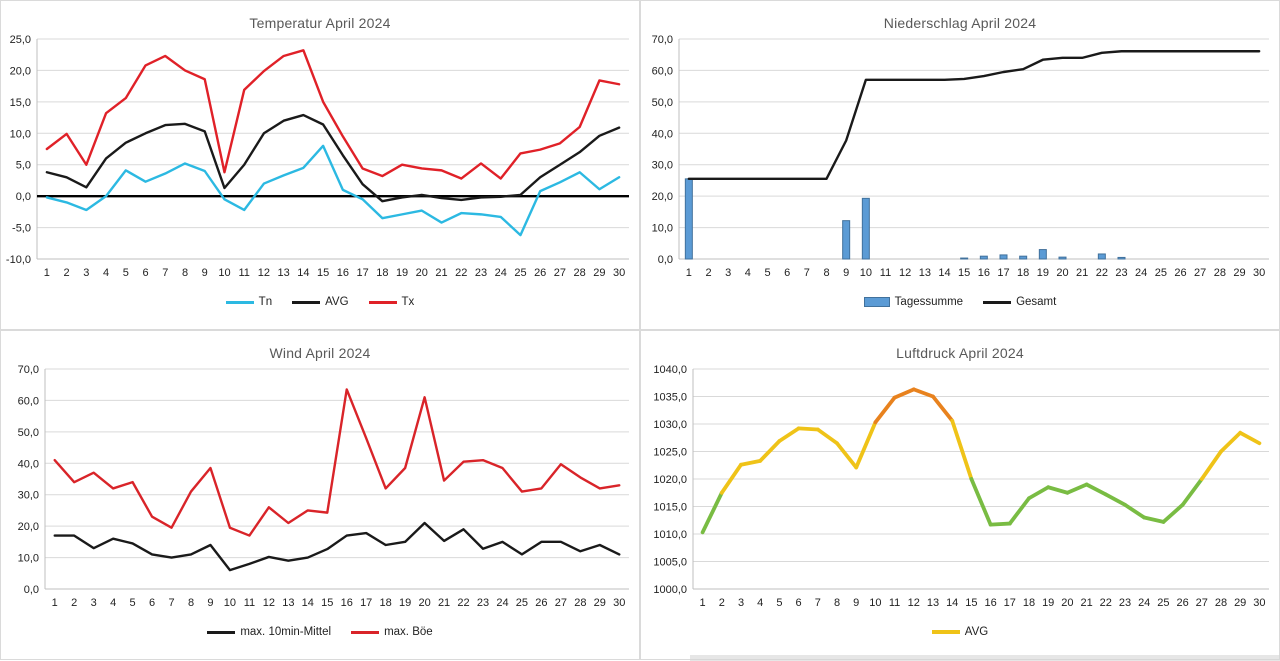 The height and width of the screenshot is (661, 1280). I want to click on y-tick-label: 1005,0, so click(670, 563).